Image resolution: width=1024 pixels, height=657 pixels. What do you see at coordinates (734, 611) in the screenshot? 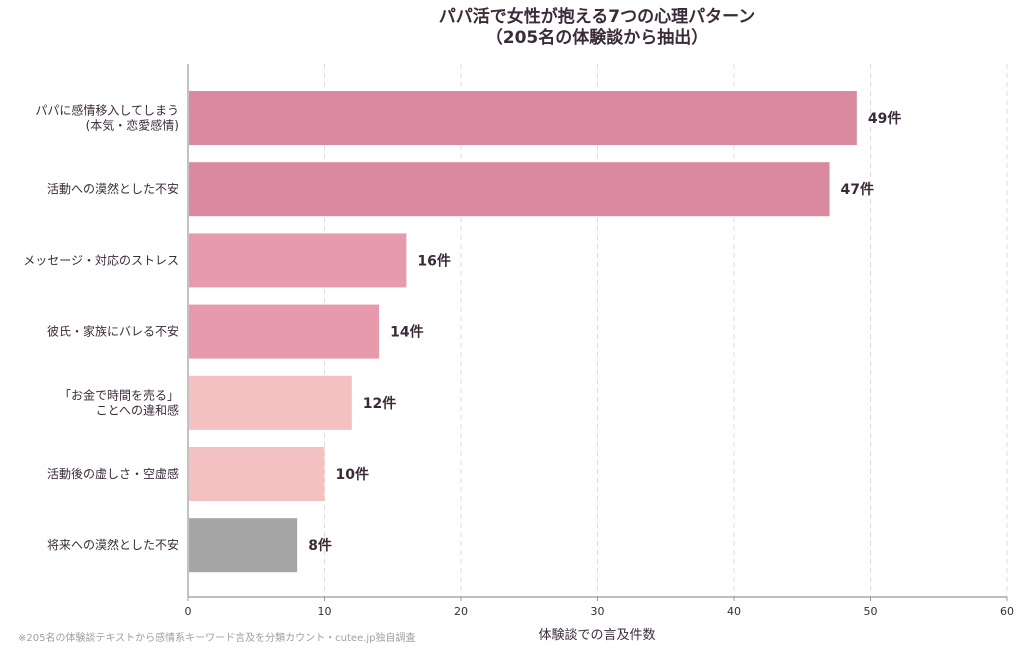
I see `x-tick-label-40: 40` at bounding box center [734, 611].